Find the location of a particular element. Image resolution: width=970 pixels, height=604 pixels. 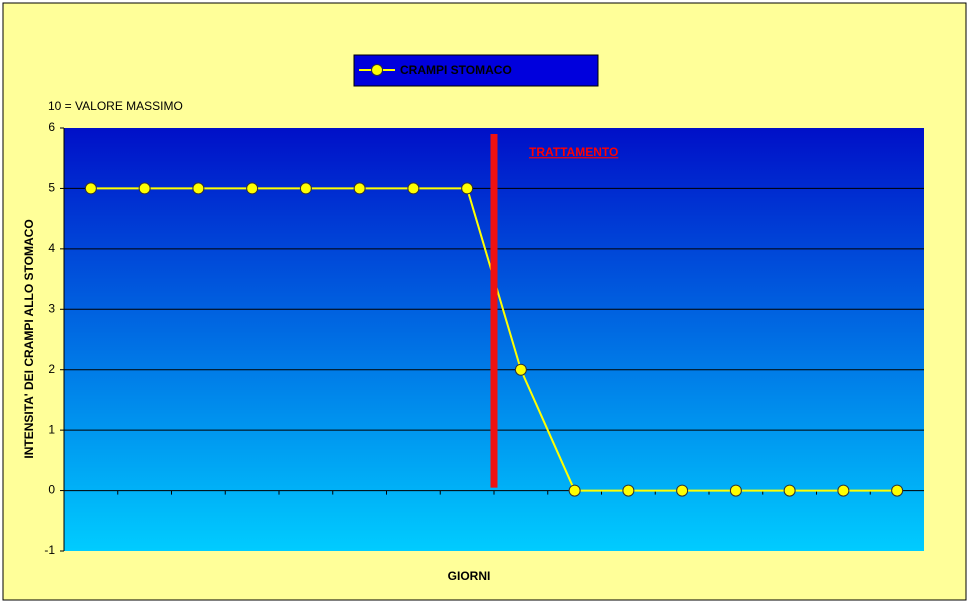

y-axis-label: INTENSITA' DEI CRAMPI ALLO STOMACO is located at coordinates (29, 338).